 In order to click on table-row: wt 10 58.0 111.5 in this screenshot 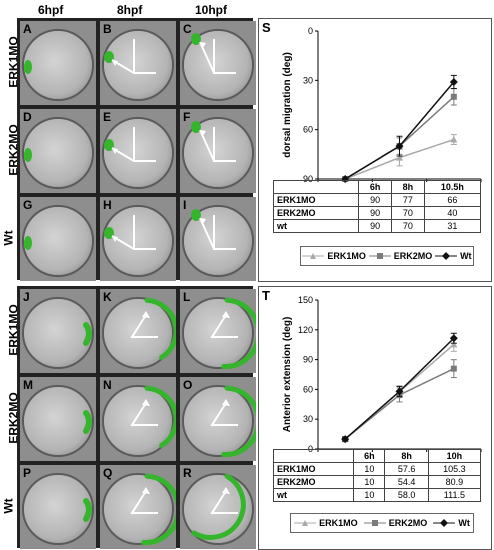, I will do `click(377, 495)`.